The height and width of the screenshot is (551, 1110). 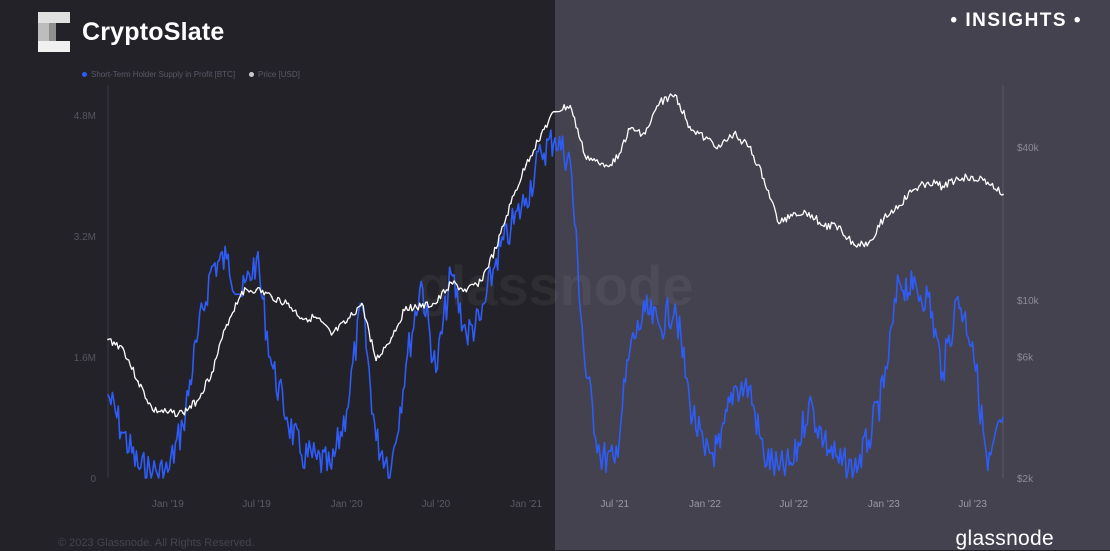 I want to click on y-right-tick-1: $6k, so click(x=1025, y=358).